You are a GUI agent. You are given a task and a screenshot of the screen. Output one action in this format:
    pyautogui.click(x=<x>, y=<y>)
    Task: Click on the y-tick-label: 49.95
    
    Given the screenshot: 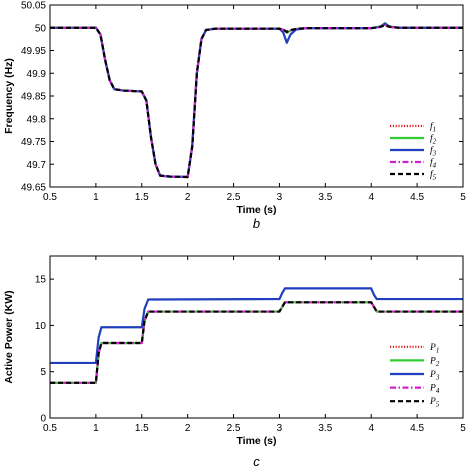 What is the action you would take?
    pyautogui.click(x=33, y=51)
    